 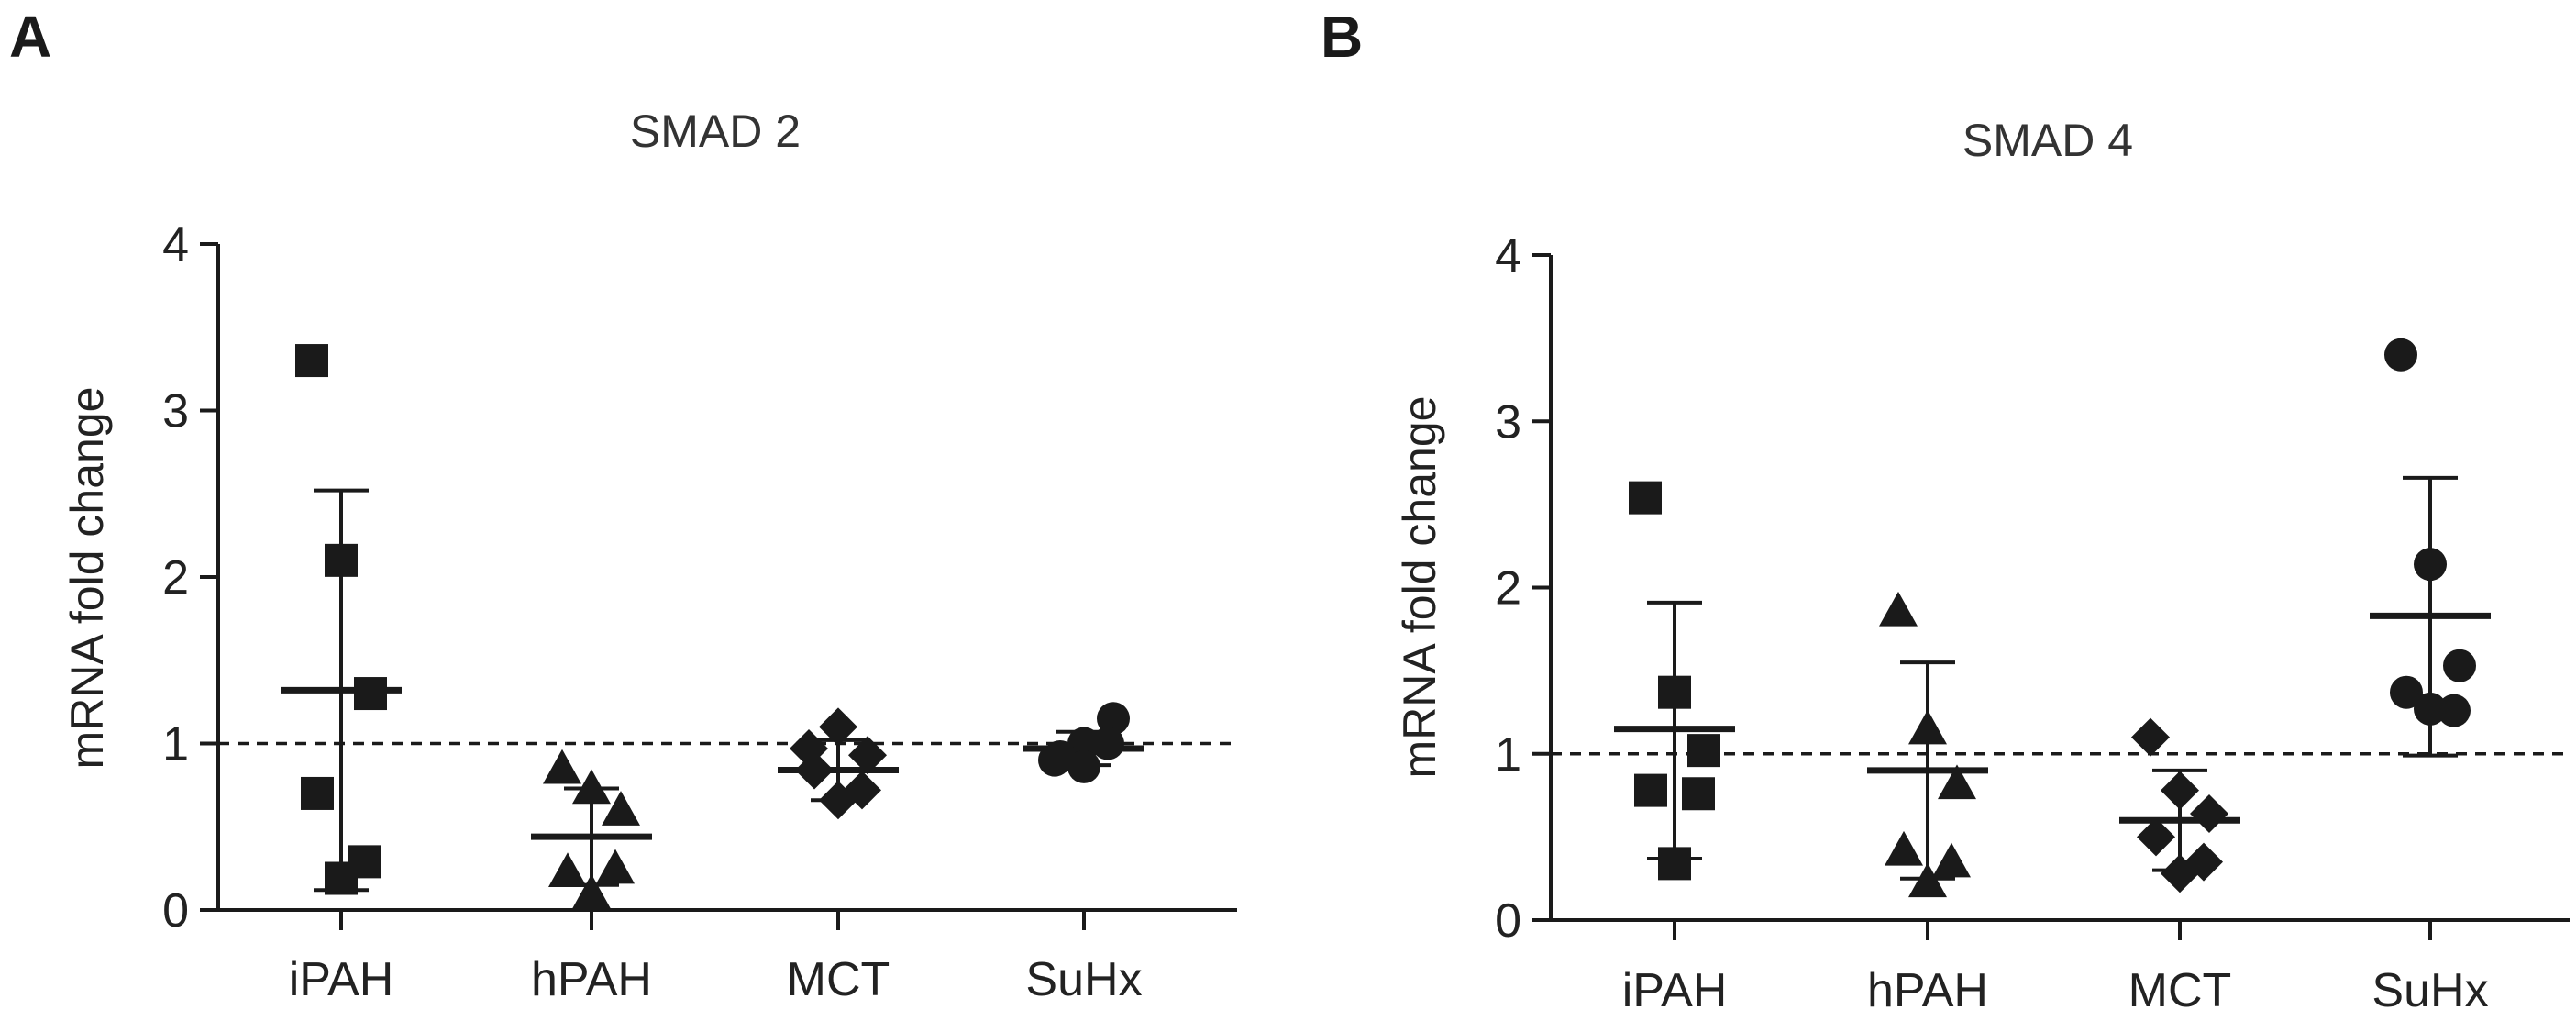 What do you see at coordinates (715, 131) in the screenshot?
I see `chart-title: SMAD 2` at bounding box center [715, 131].